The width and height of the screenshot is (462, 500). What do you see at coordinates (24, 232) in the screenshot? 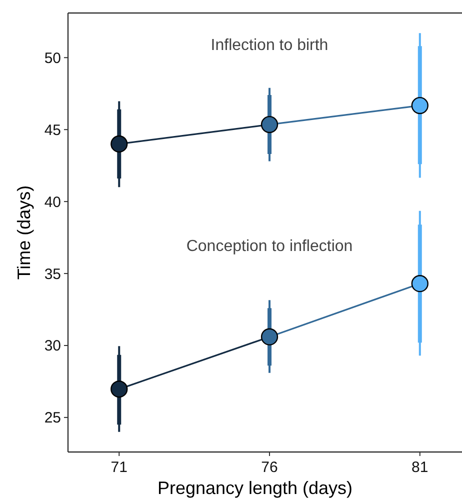
I see `y-axis-title: Time (days)` at bounding box center [24, 232].